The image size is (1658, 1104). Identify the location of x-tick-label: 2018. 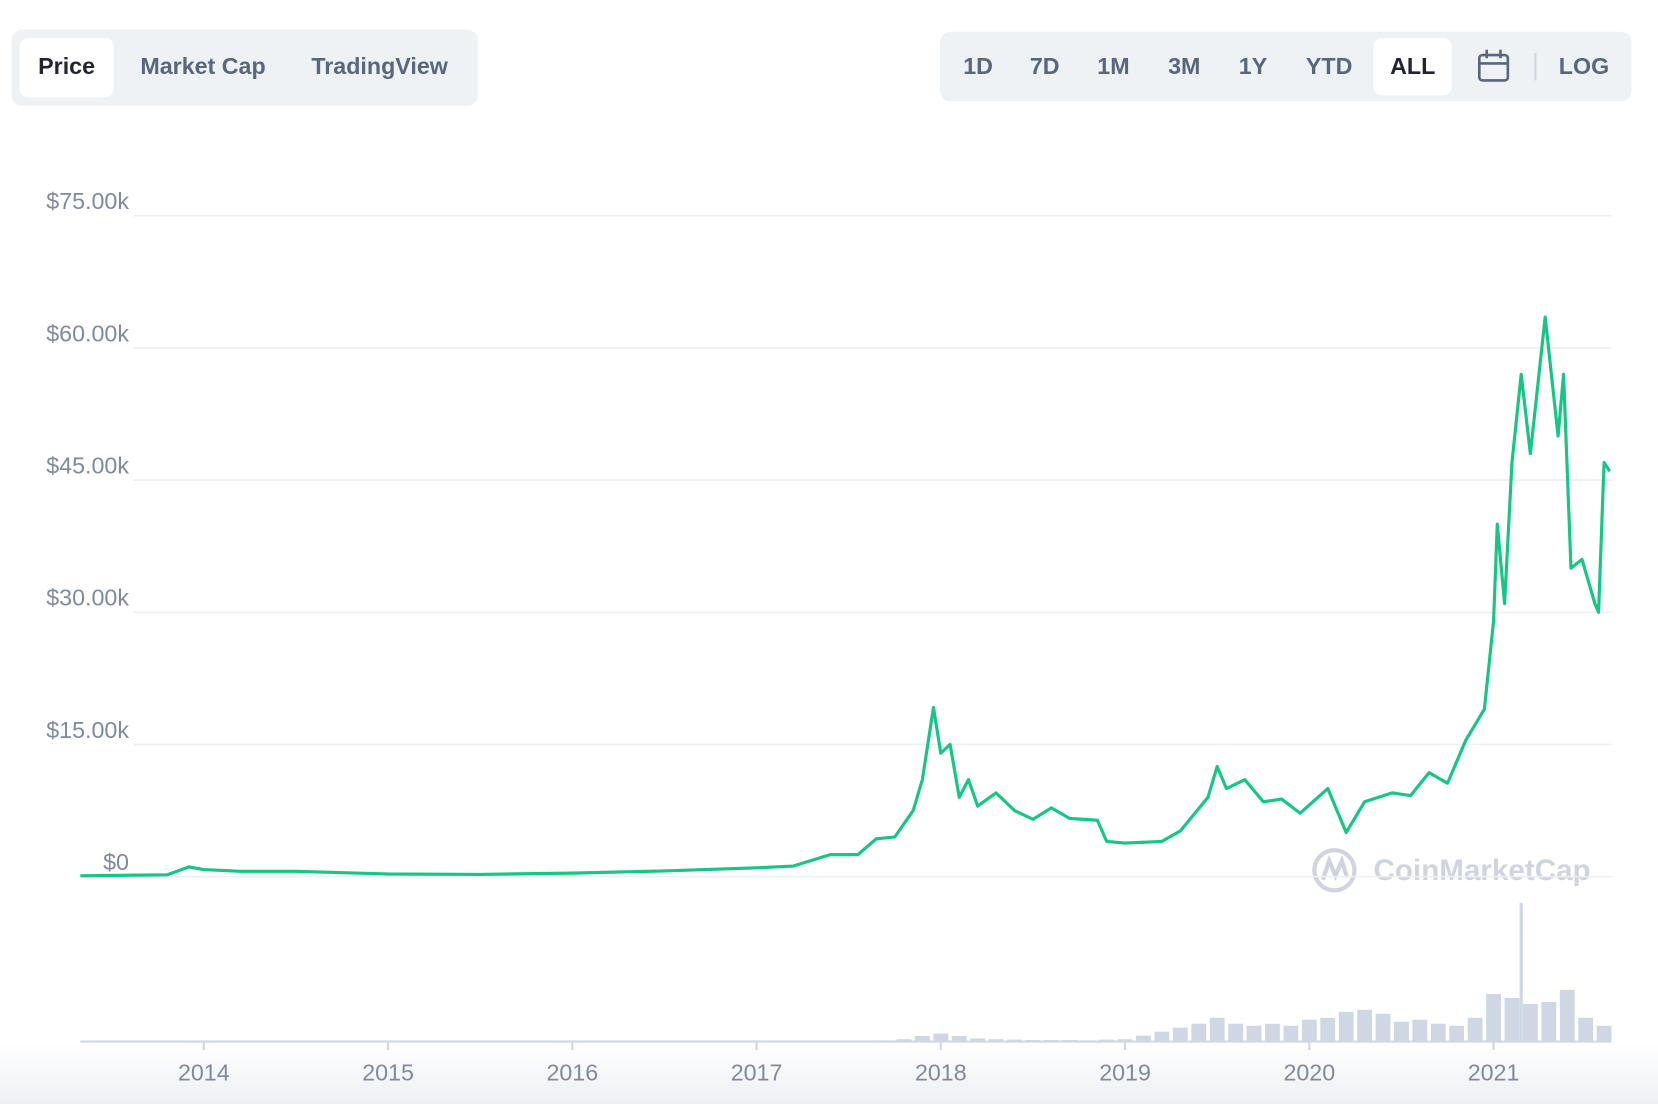
(941, 1072).